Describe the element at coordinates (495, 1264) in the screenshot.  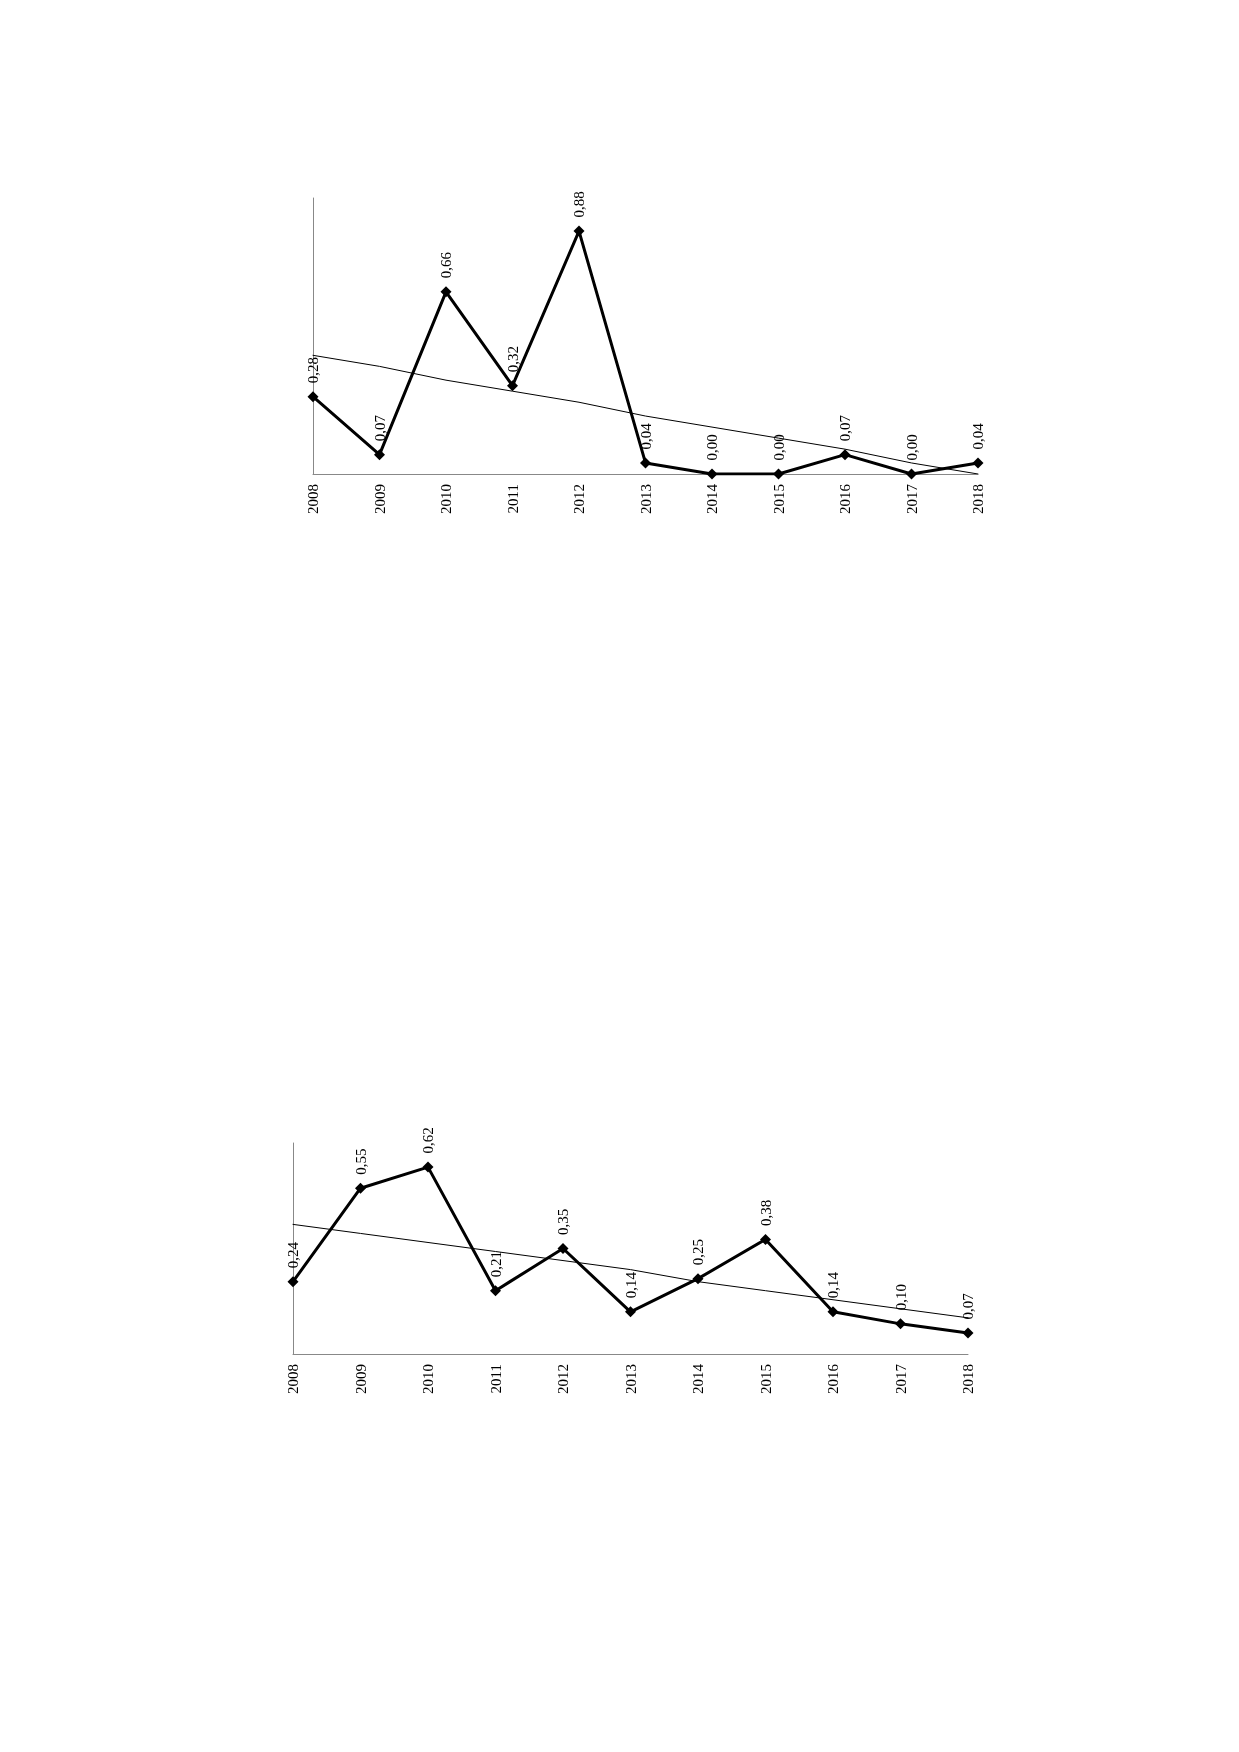
I see `data-label: 0,21` at that location.